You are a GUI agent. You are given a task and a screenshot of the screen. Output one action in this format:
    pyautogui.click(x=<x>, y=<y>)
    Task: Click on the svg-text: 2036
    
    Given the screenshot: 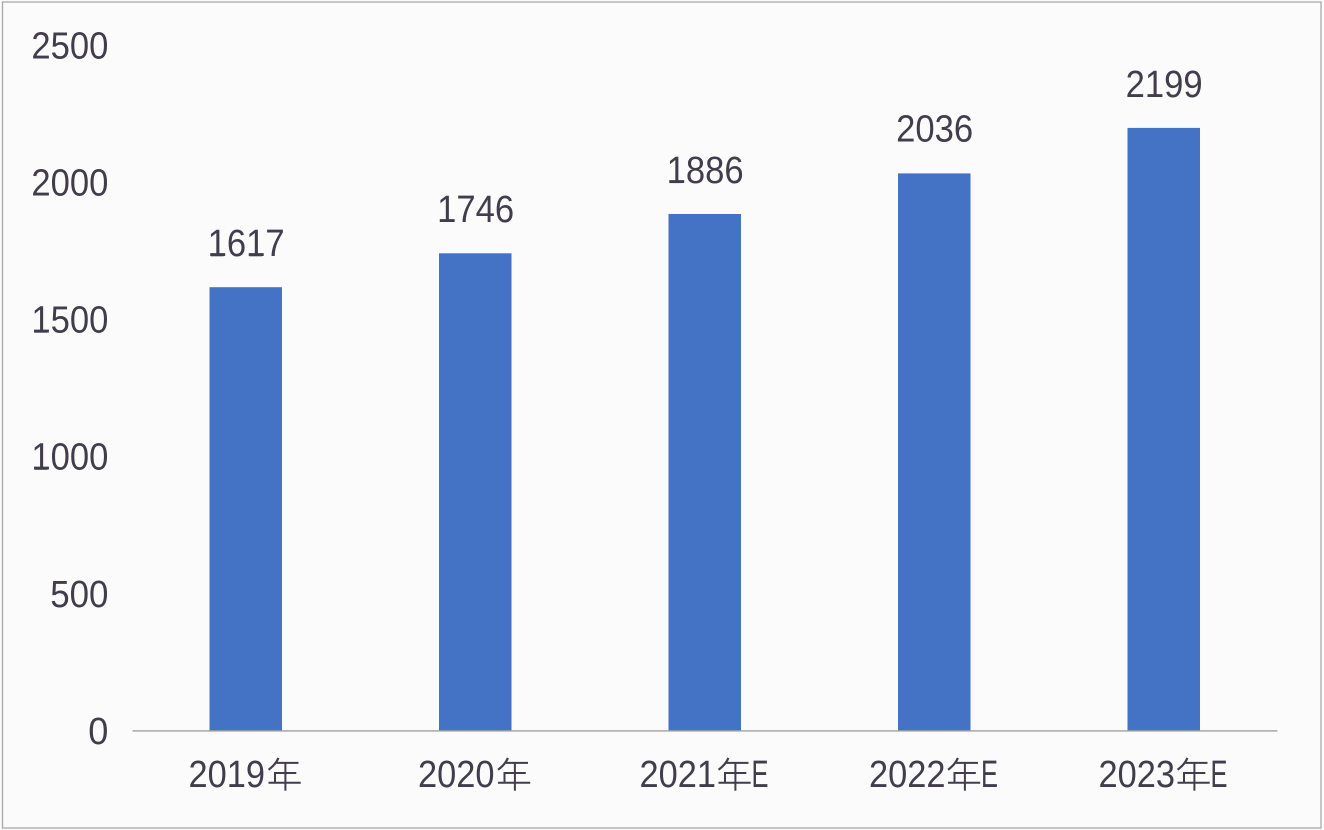 What is the action you would take?
    pyautogui.click(x=934, y=130)
    